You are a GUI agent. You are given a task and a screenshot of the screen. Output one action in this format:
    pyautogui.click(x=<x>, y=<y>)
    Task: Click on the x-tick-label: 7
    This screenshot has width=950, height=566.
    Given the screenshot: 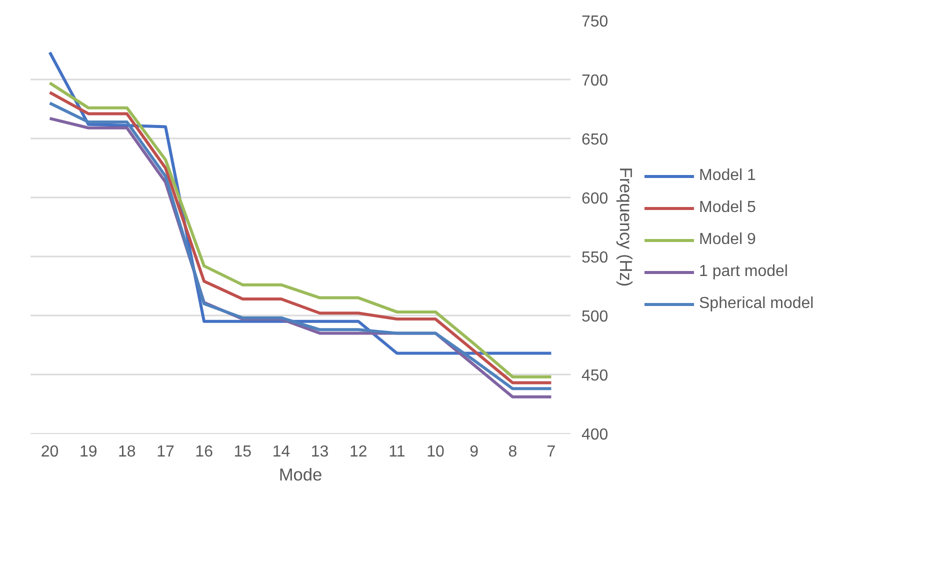 What is the action you would take?
    pyautogui.click(x=551, y=452)
    